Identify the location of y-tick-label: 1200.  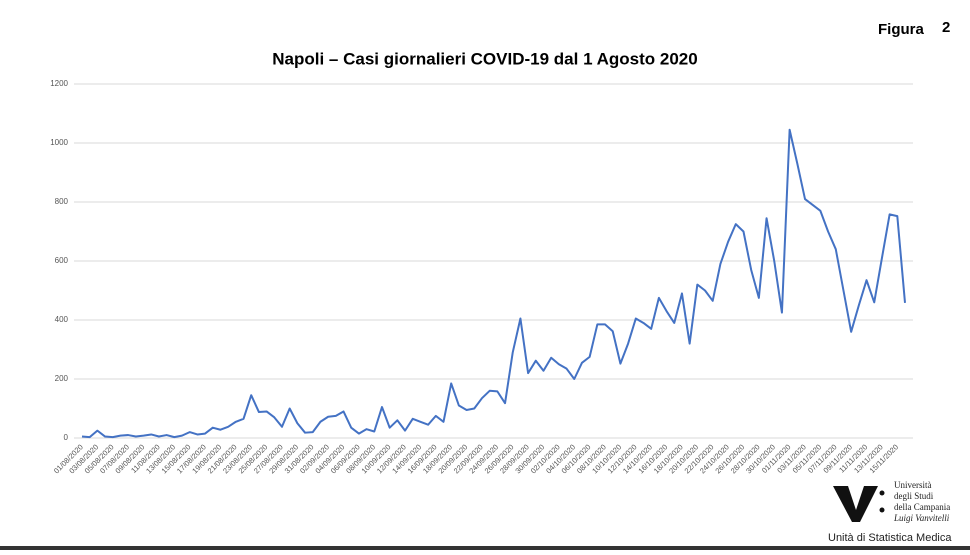
(59, 83).